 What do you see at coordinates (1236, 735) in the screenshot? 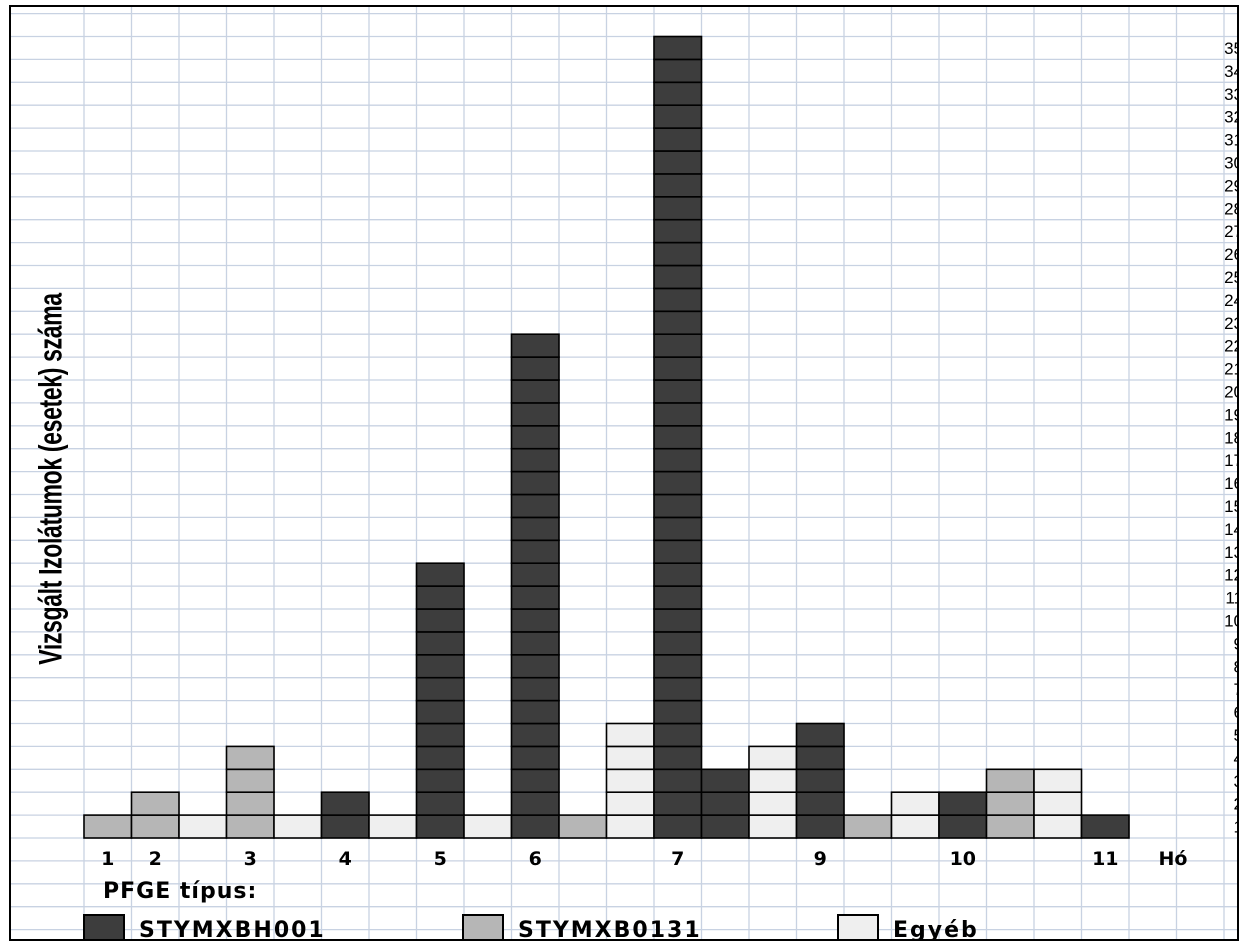
I see `y-tick-label: 5` at bounding box center [1236, 735].